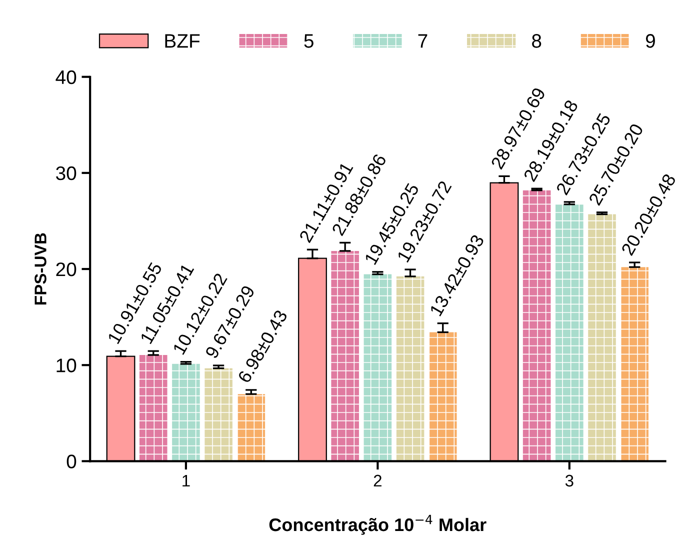 The height and width of the screenshot is (549, 693). What do you see at coordinates (40, 268) in the screenshot?
I see `y-axis-title: FPS-UVB` at bounding box center [40, 268].